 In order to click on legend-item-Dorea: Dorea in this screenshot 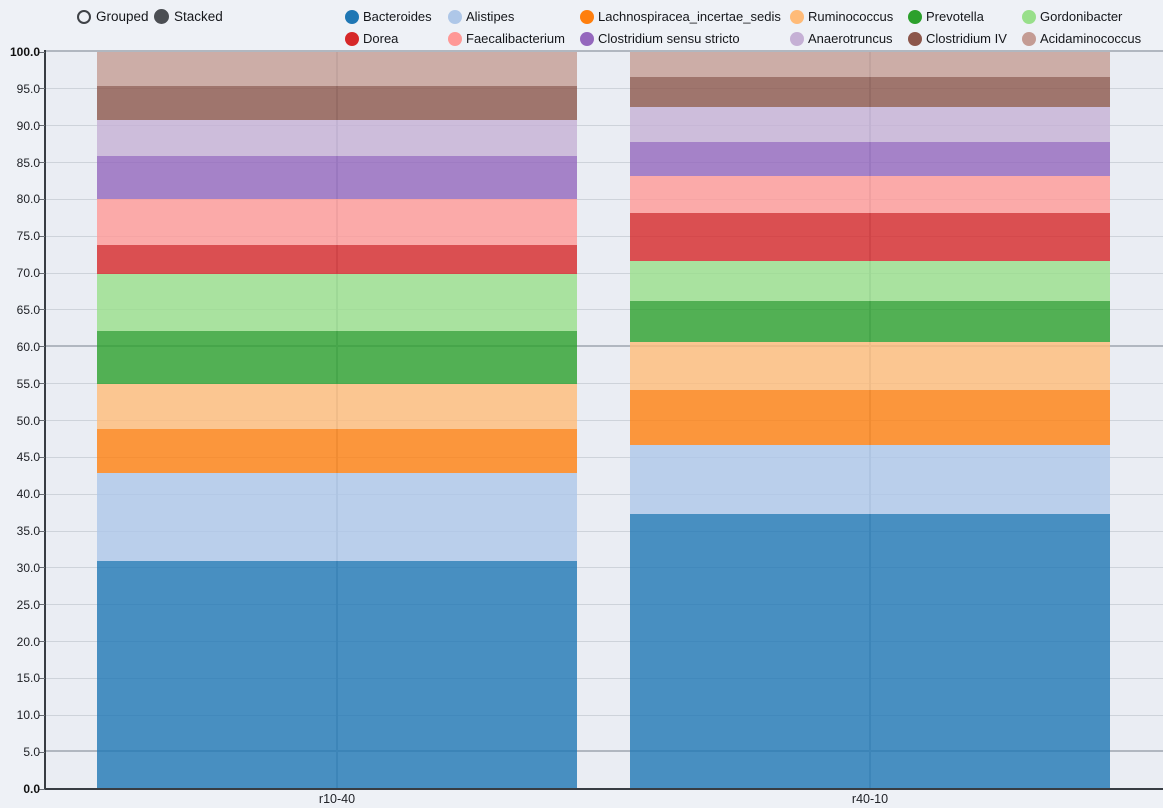, I will do `click(371, 38)`.